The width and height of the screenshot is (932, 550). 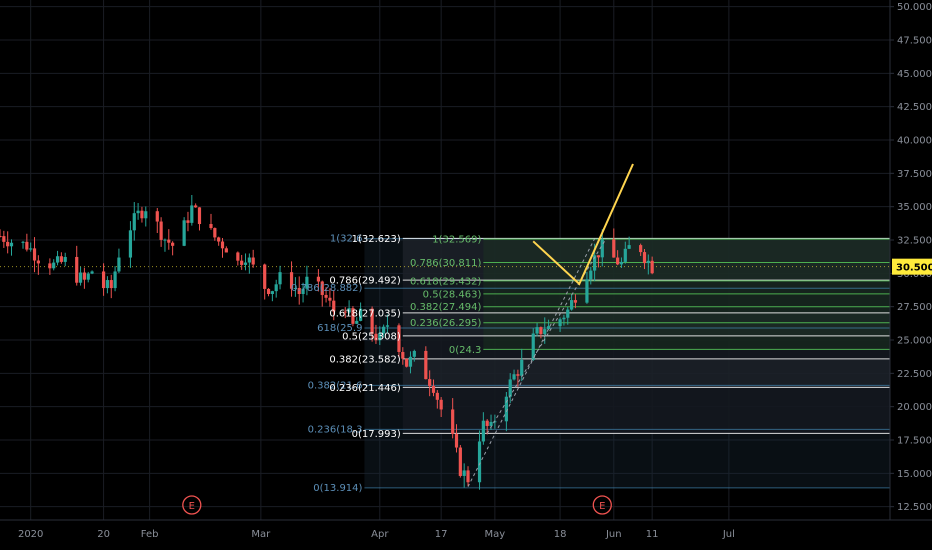 I want to click on time-tick-label: Apr, so click(x=380, y=534).